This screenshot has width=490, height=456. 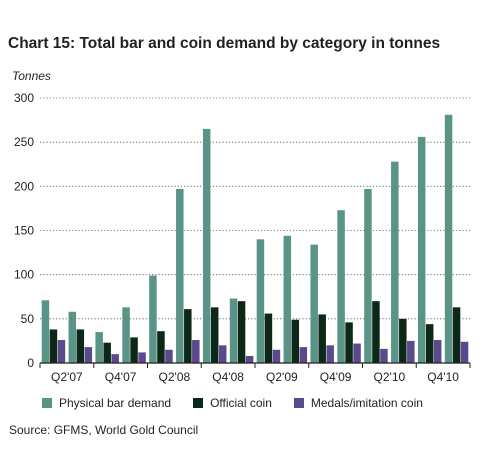 I want to click on x-tick-label: Q4'08, so click(x=228, y=377).